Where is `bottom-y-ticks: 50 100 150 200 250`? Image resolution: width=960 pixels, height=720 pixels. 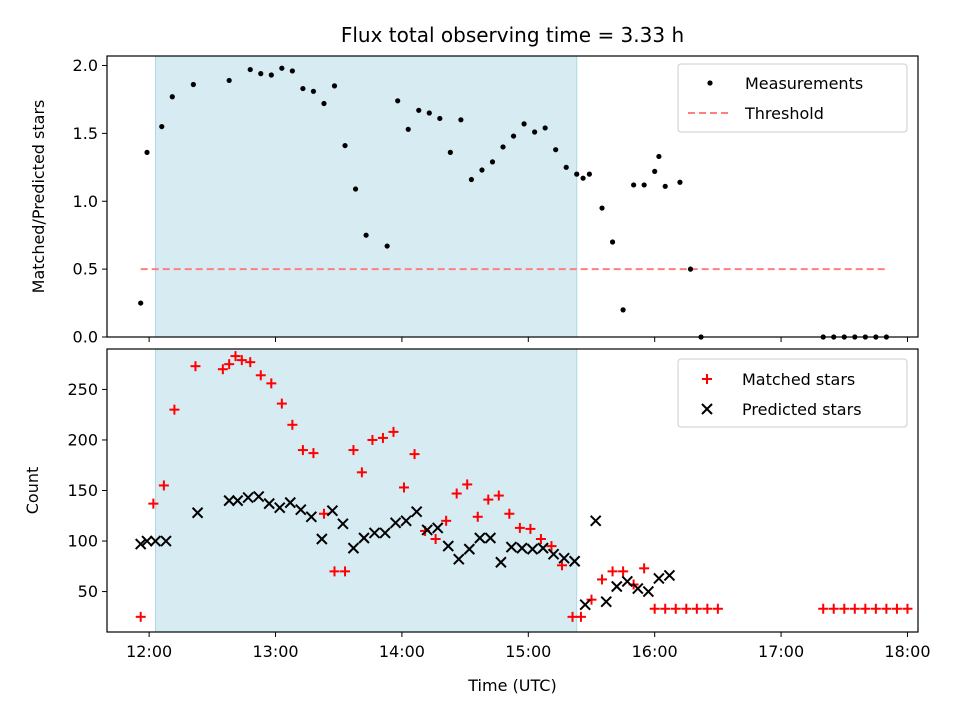
bottom-y-ticks: 50 100 150 200 250 is located at coordinates (87, 490).